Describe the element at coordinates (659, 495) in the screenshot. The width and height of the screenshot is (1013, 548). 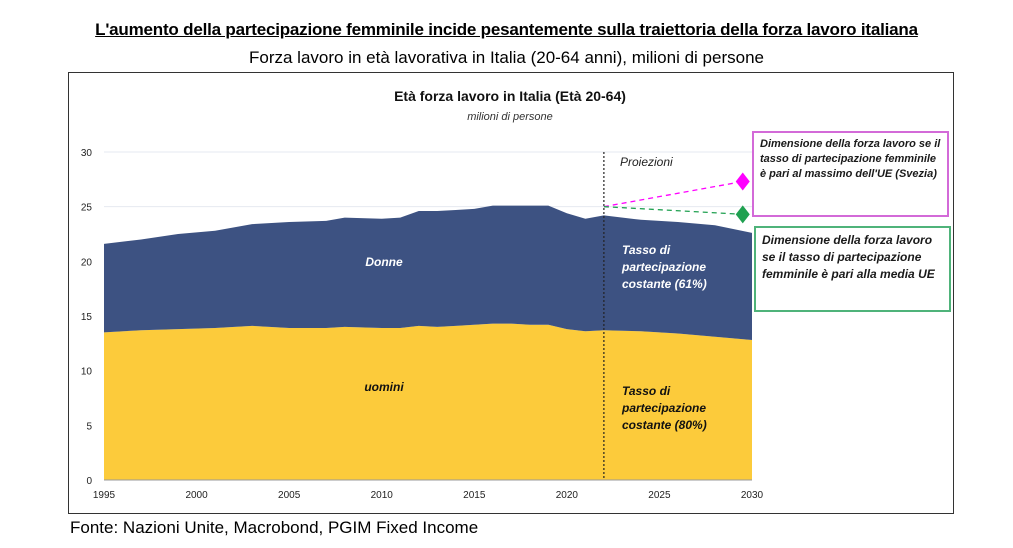
I see `x-tick-label: 2025` at that location.